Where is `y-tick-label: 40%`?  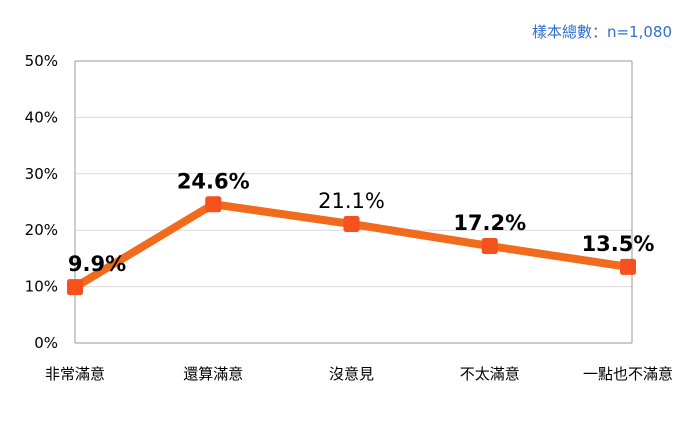 y-tick-label: 40% is located at coordinates (41, 117).